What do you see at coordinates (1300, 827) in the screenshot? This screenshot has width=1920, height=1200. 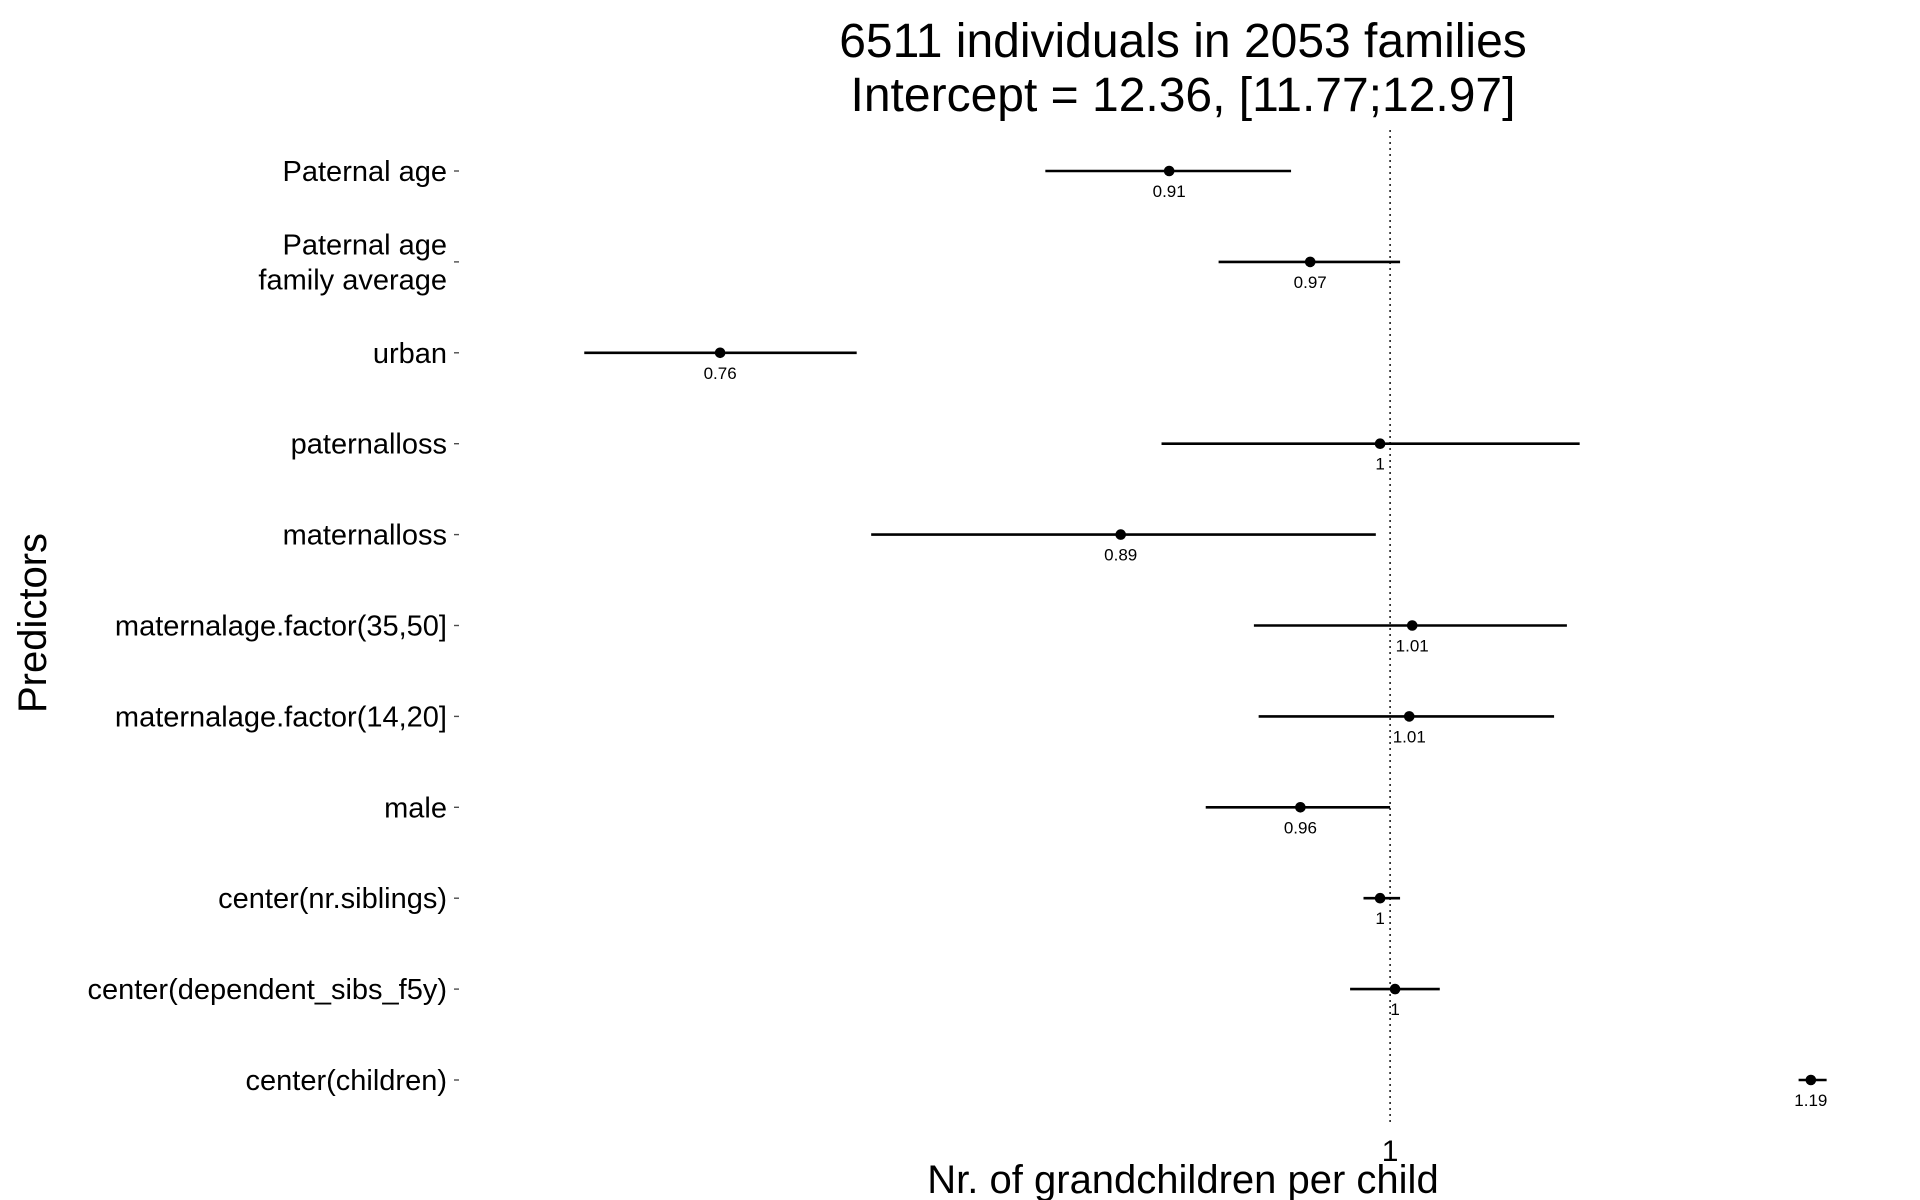 I see `estimate-value-label: 0.96` at bounding box center [1300, 827].